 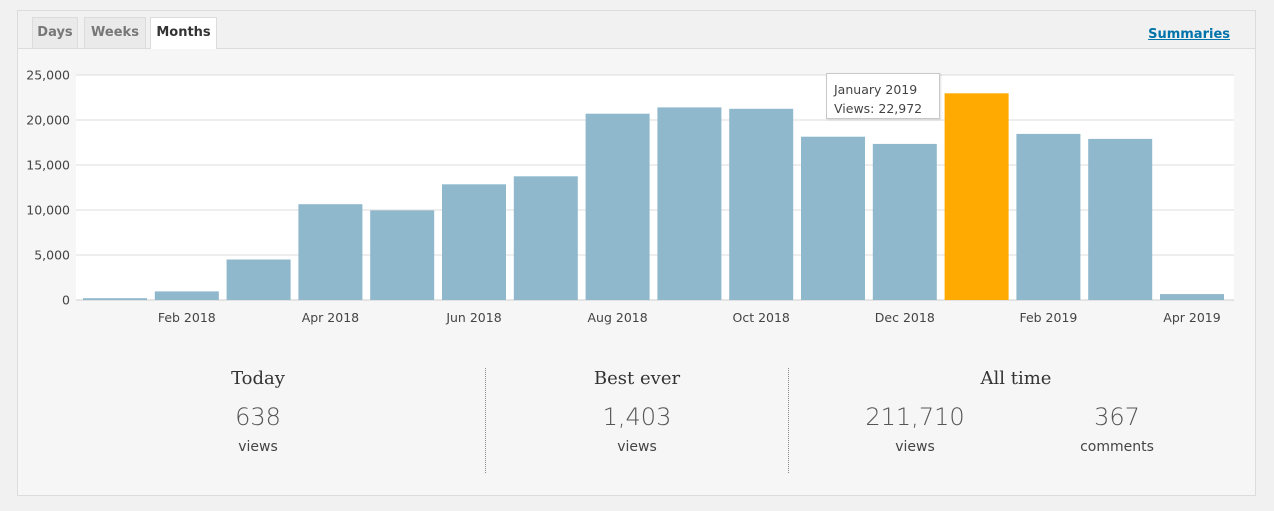 What do you see at coordinates (115, 32) in the screenshot?
I see `tab-weeks: Weeks` at bounding box center [115, 32].